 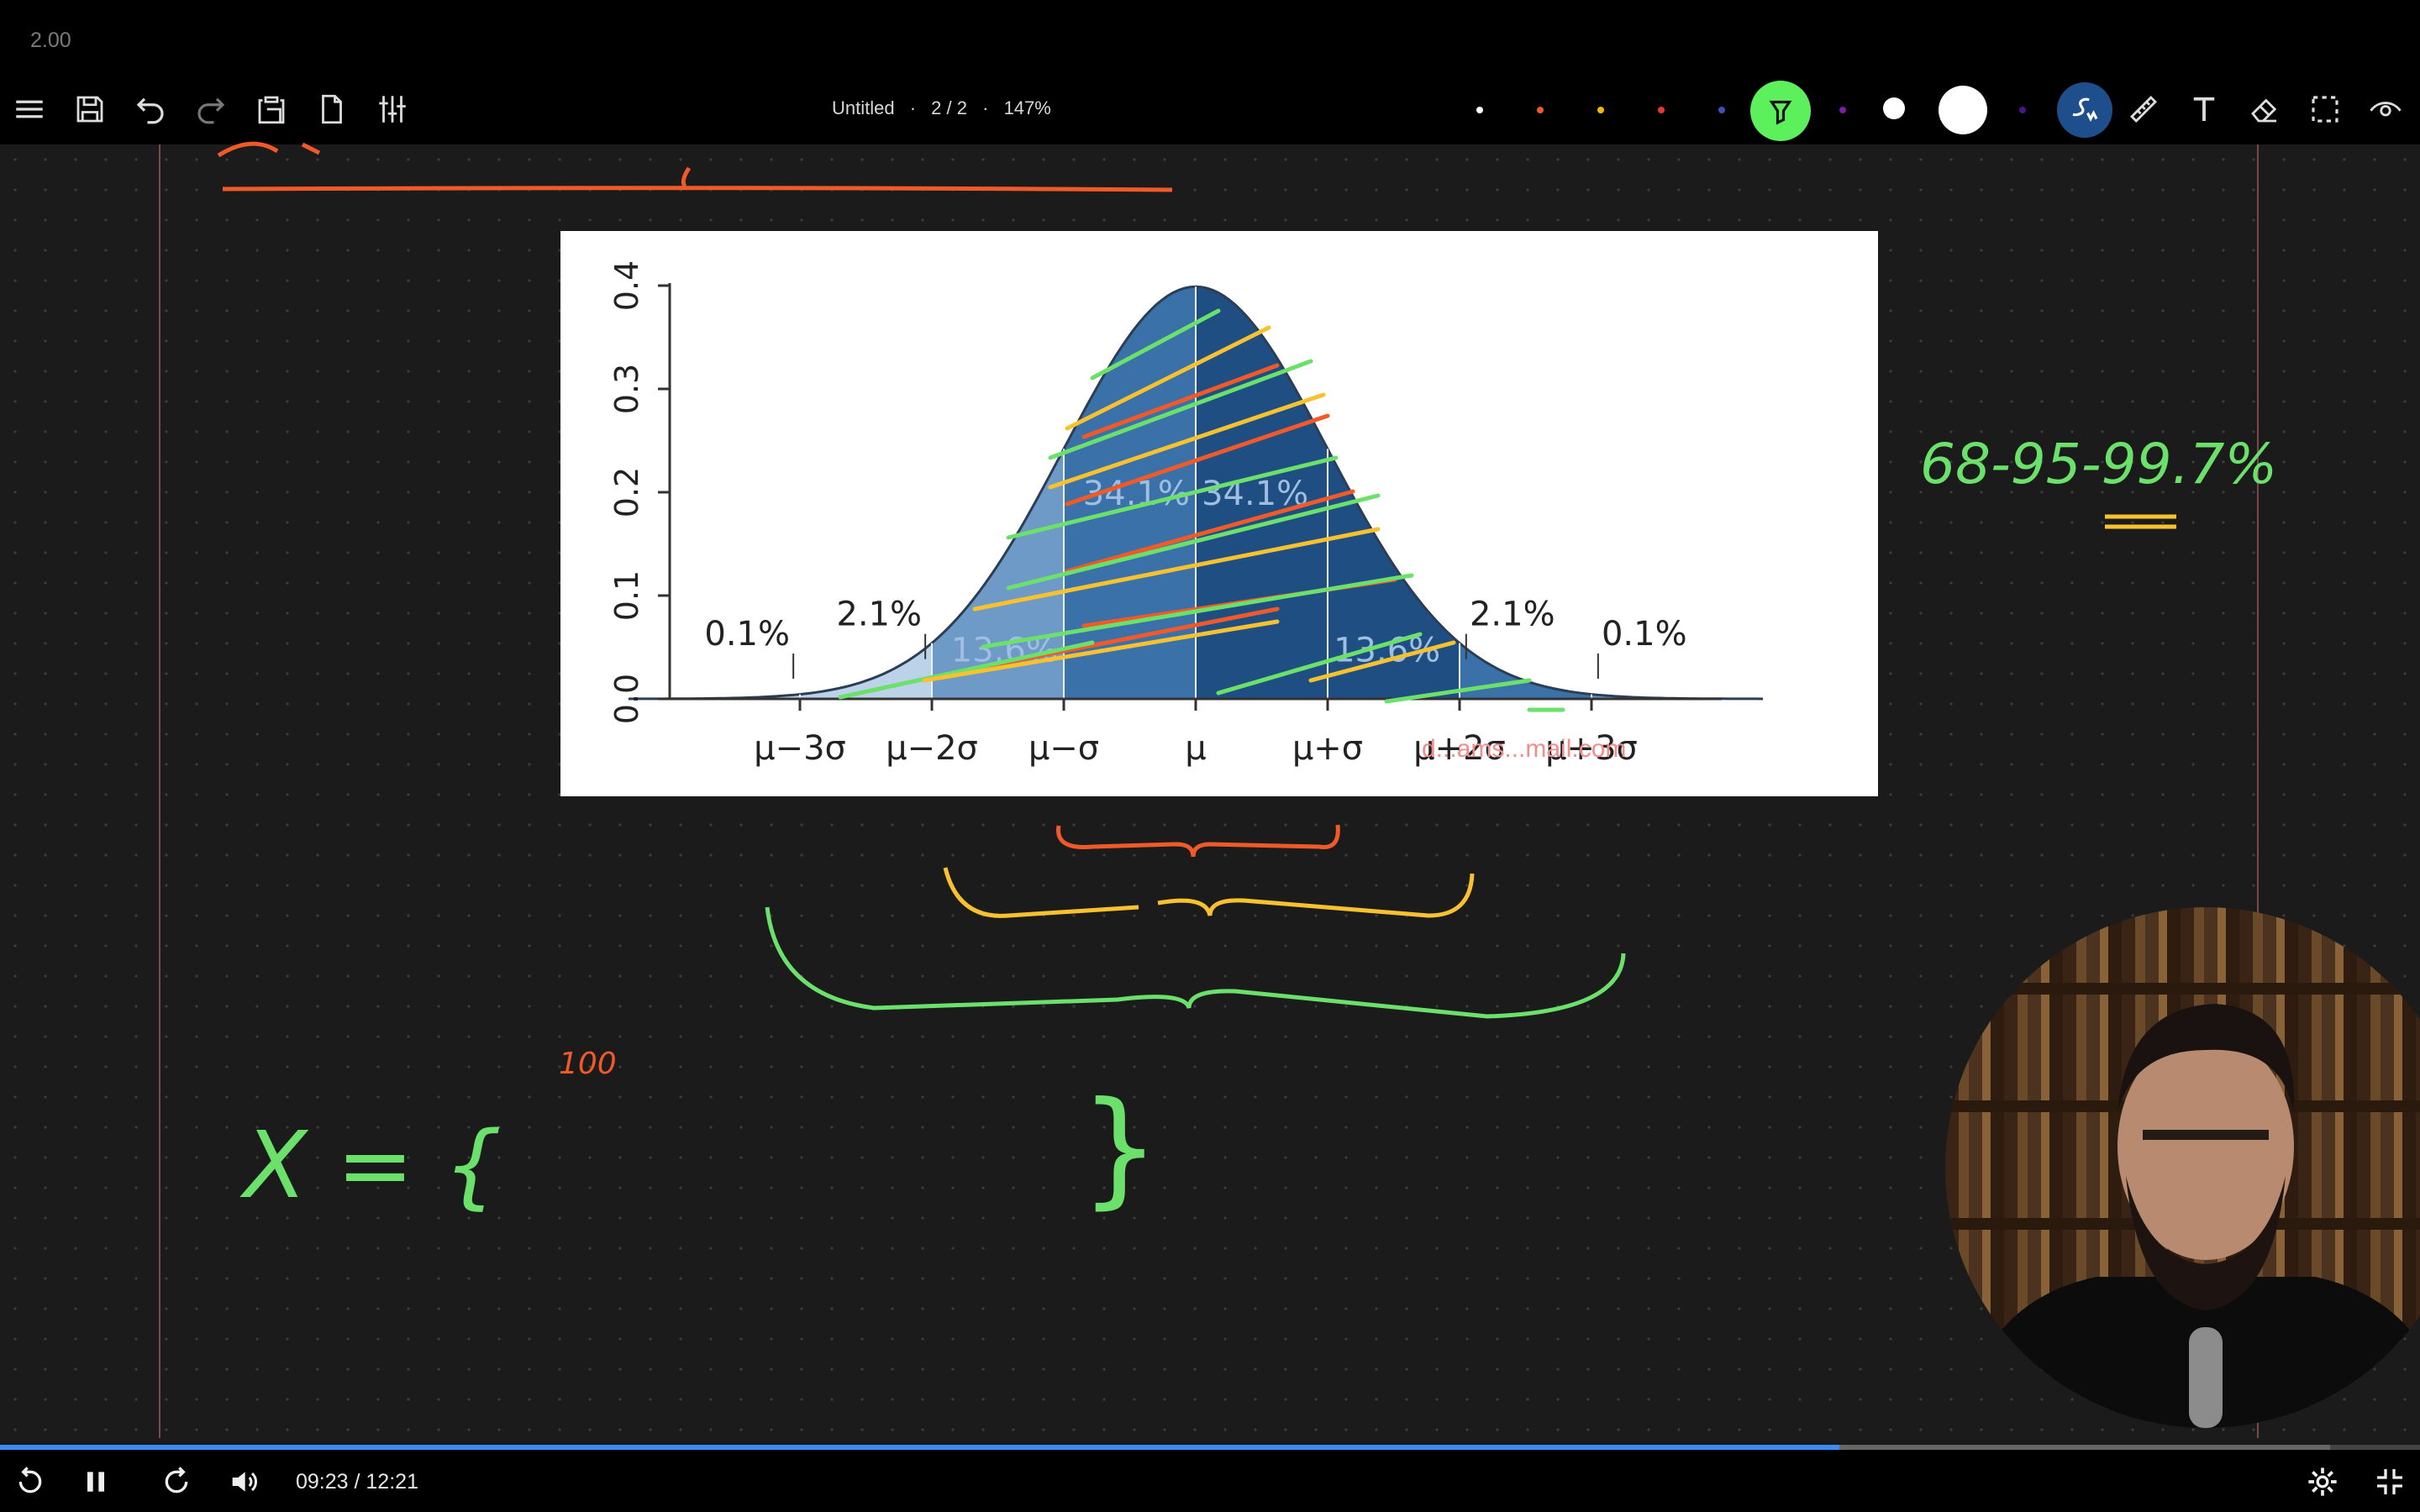 What do you see at coordinates (627, 699) in the screenshot?
I see `y-tick-label: 0.0` at bounding box center [627, 699].